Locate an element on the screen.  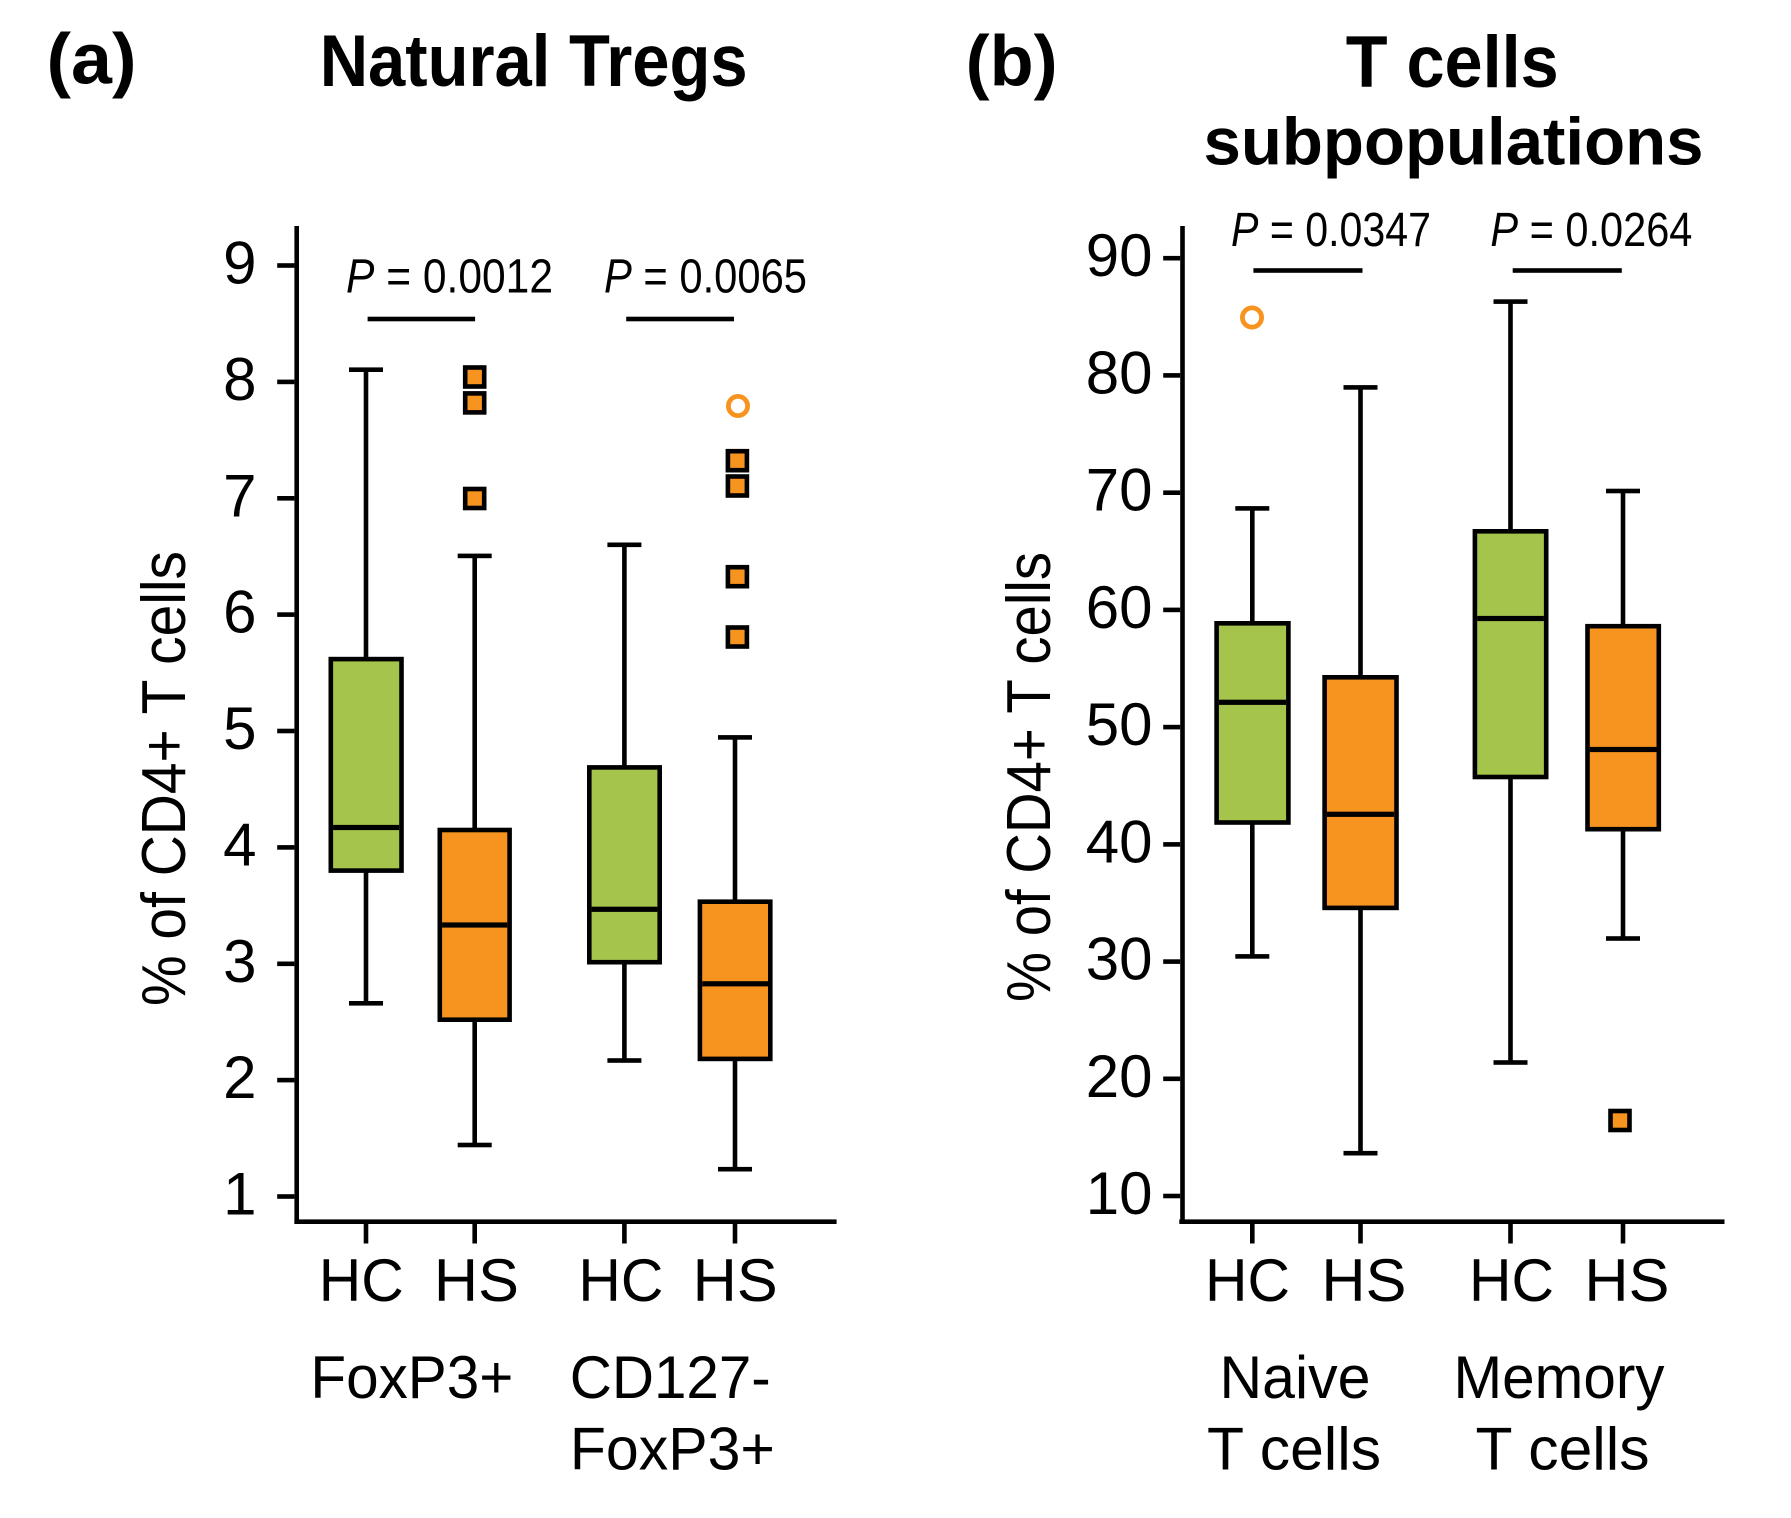
svg-text: 70 is located at coordinates (1119, 490).